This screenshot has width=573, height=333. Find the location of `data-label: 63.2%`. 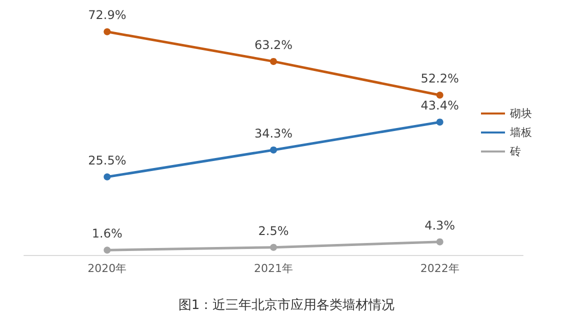

data-label: 63.2% is located at coordinates (273, 45).